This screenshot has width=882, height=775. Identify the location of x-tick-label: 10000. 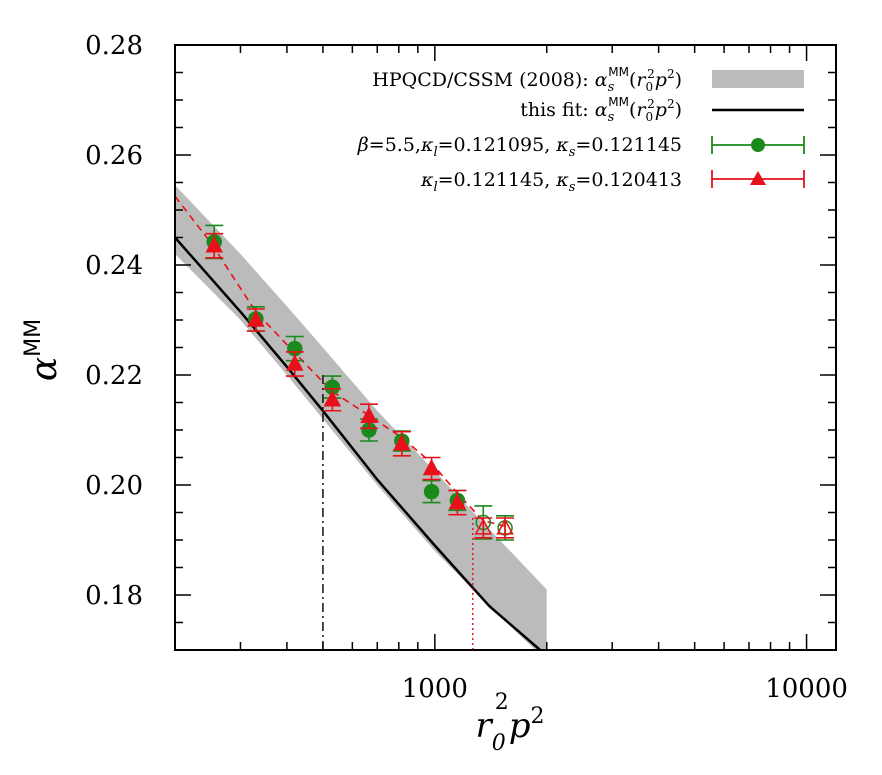
(806, 689).